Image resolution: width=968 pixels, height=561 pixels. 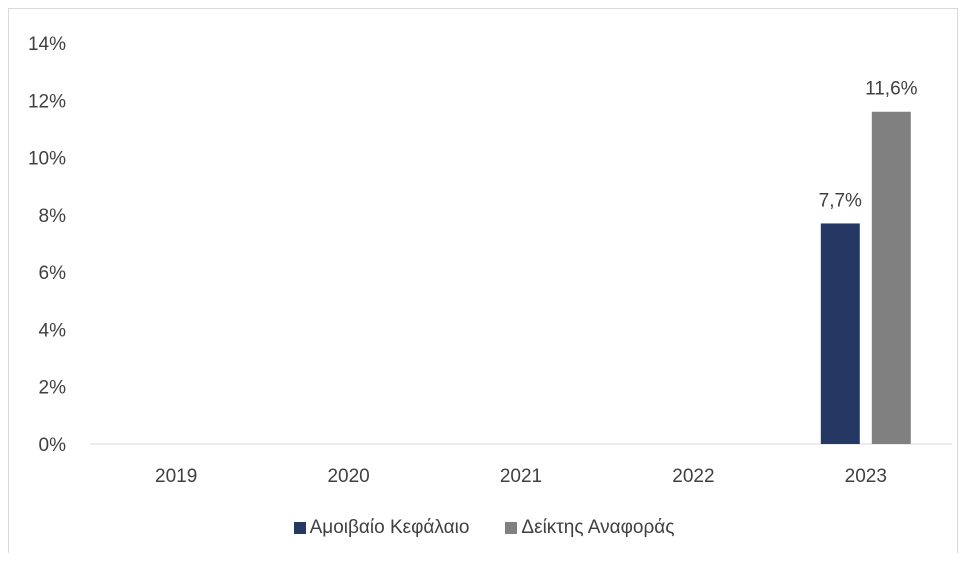 I want to click on y-tick-label: 6%, so click(x=53, y=273).